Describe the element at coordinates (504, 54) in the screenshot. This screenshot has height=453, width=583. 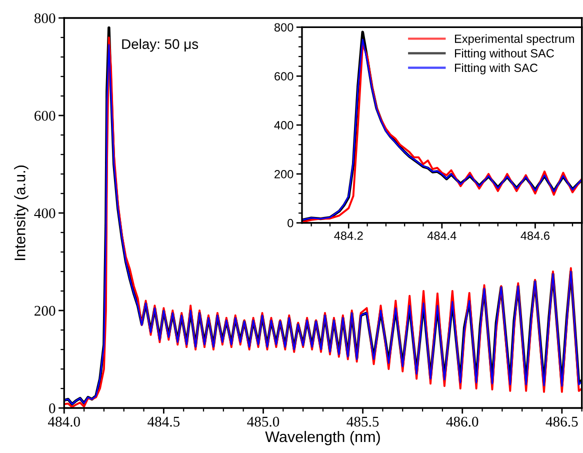
I see `legend-label: Fitting without SAC` at that location.